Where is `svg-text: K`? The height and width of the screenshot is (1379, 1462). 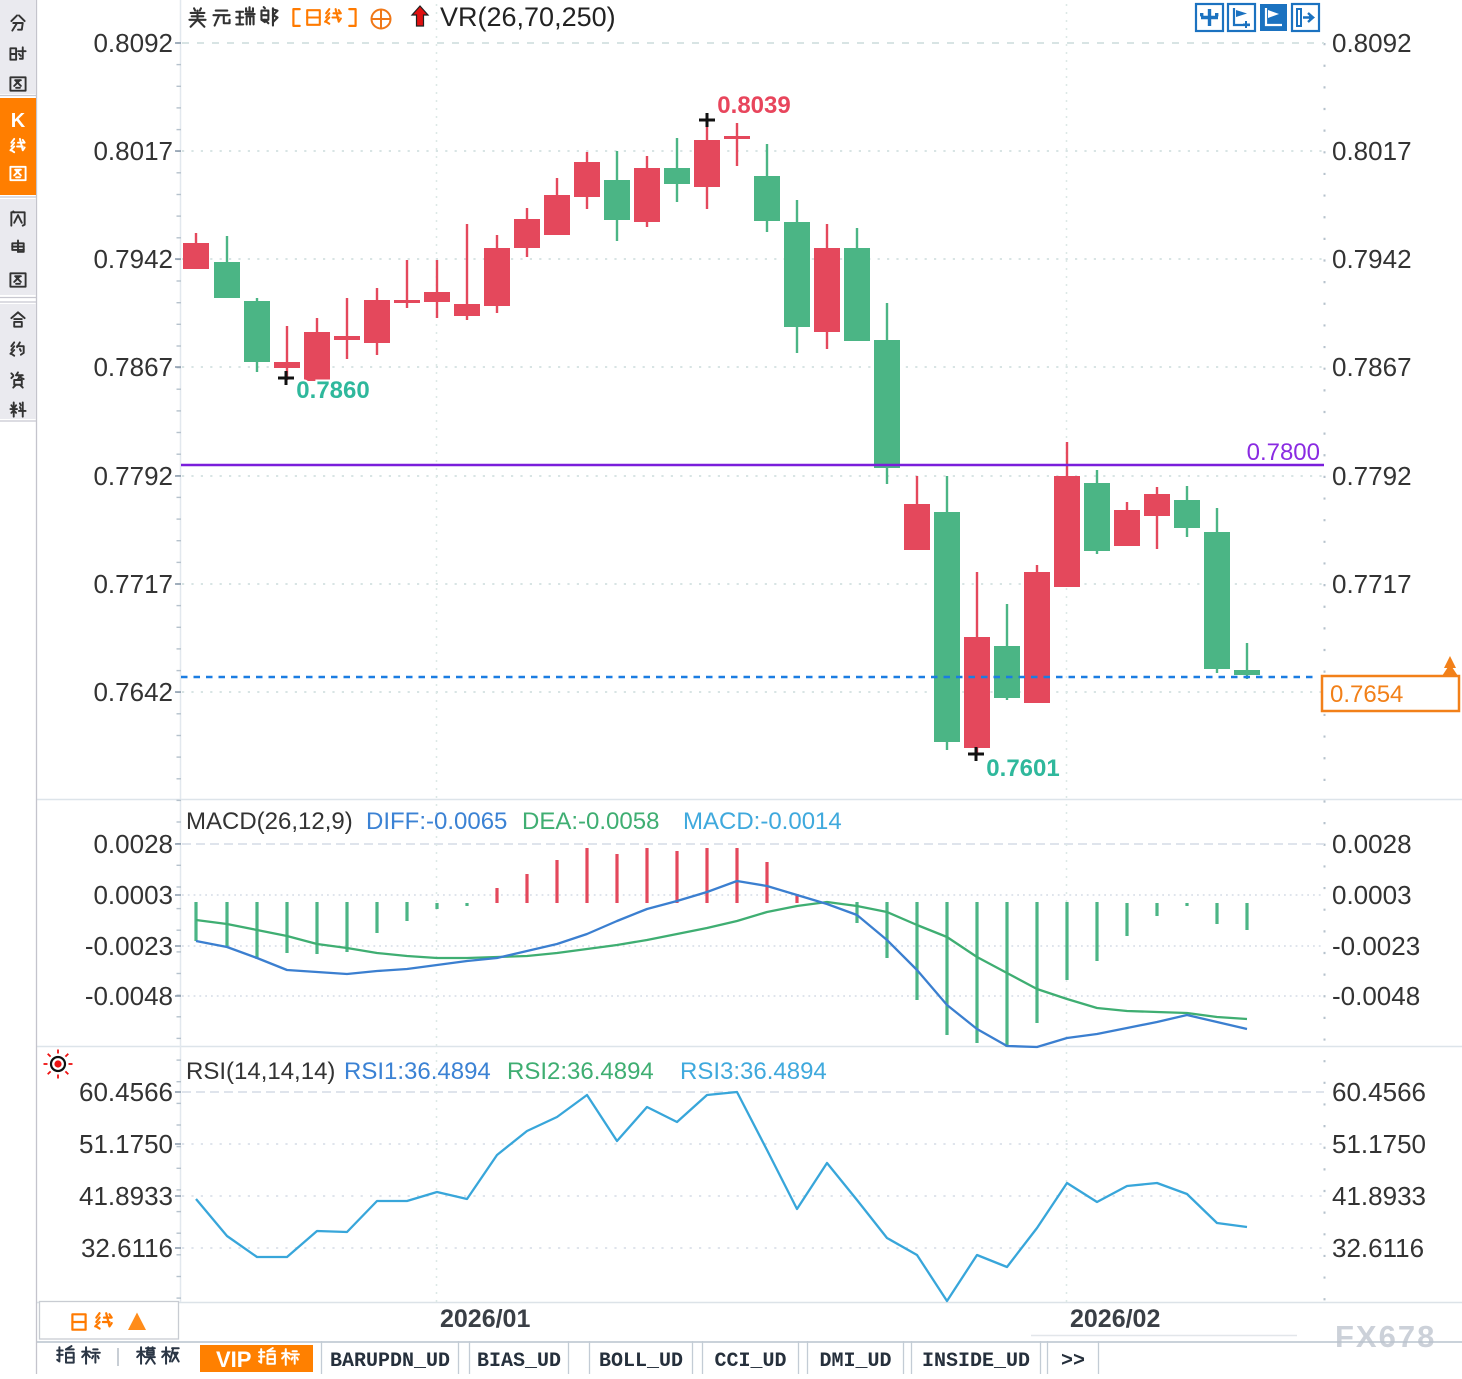
svg-text: K is located at coordinates (18, 121).